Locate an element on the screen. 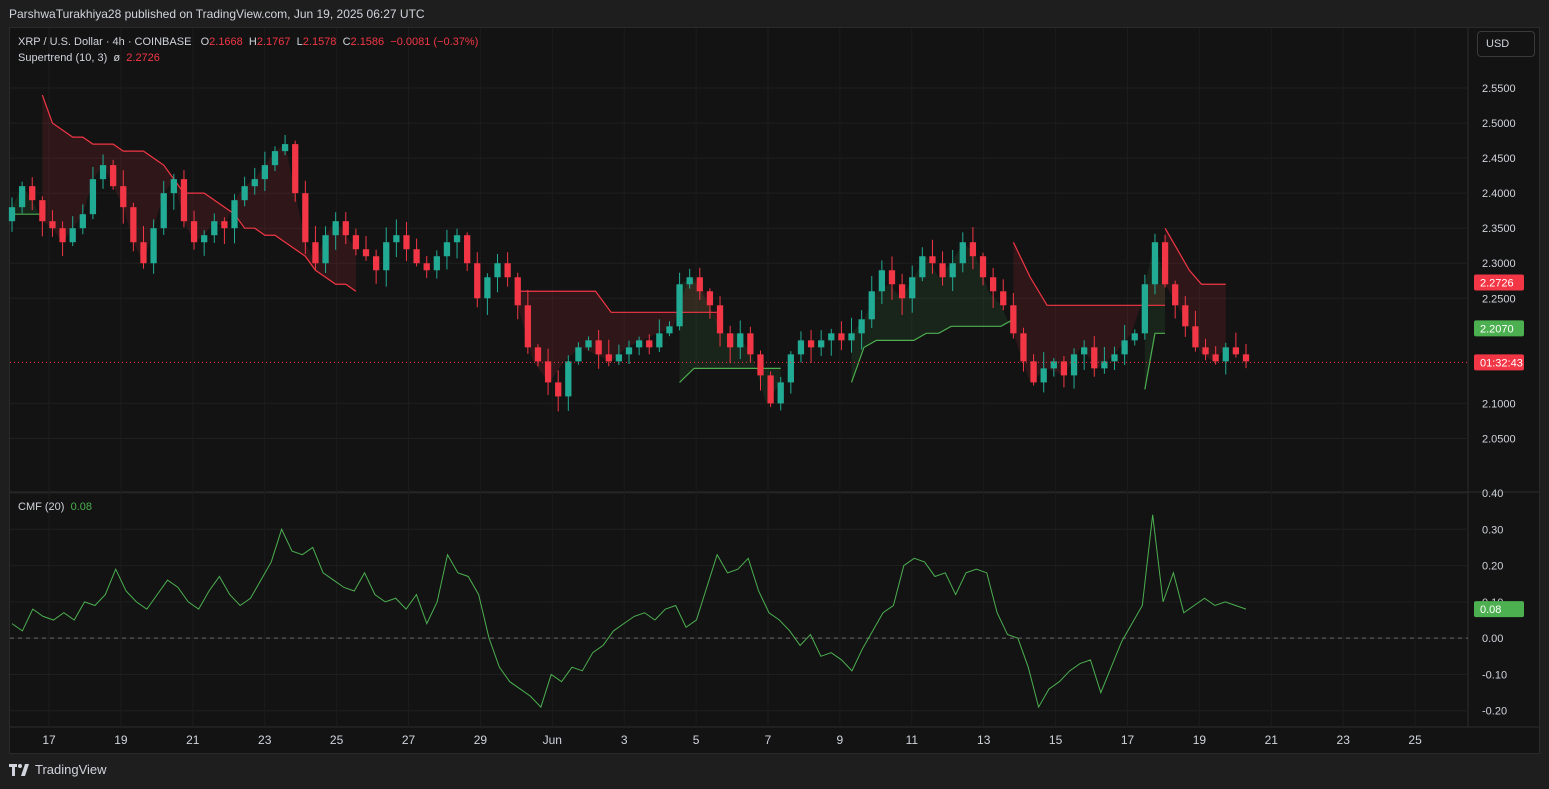  time-tick-label: 5 is located at coordinates (696, 740).